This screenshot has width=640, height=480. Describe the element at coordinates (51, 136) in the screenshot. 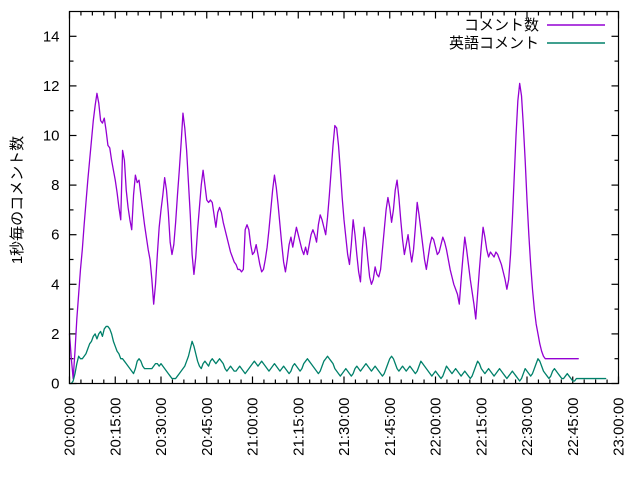

I see `y-tick-label: 10` at that location.